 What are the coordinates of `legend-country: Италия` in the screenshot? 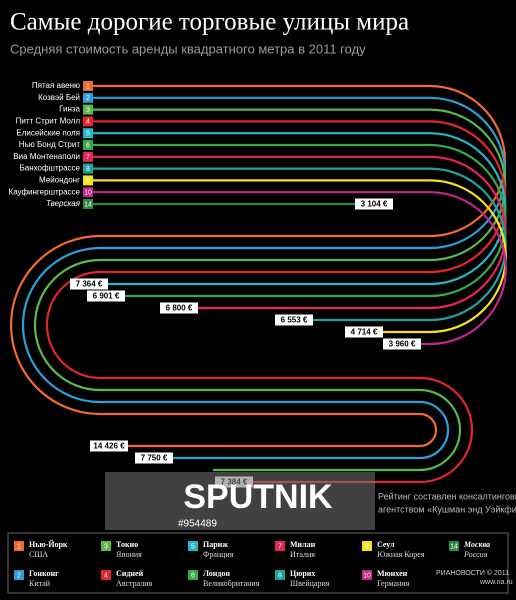 It's located at (302, 554).